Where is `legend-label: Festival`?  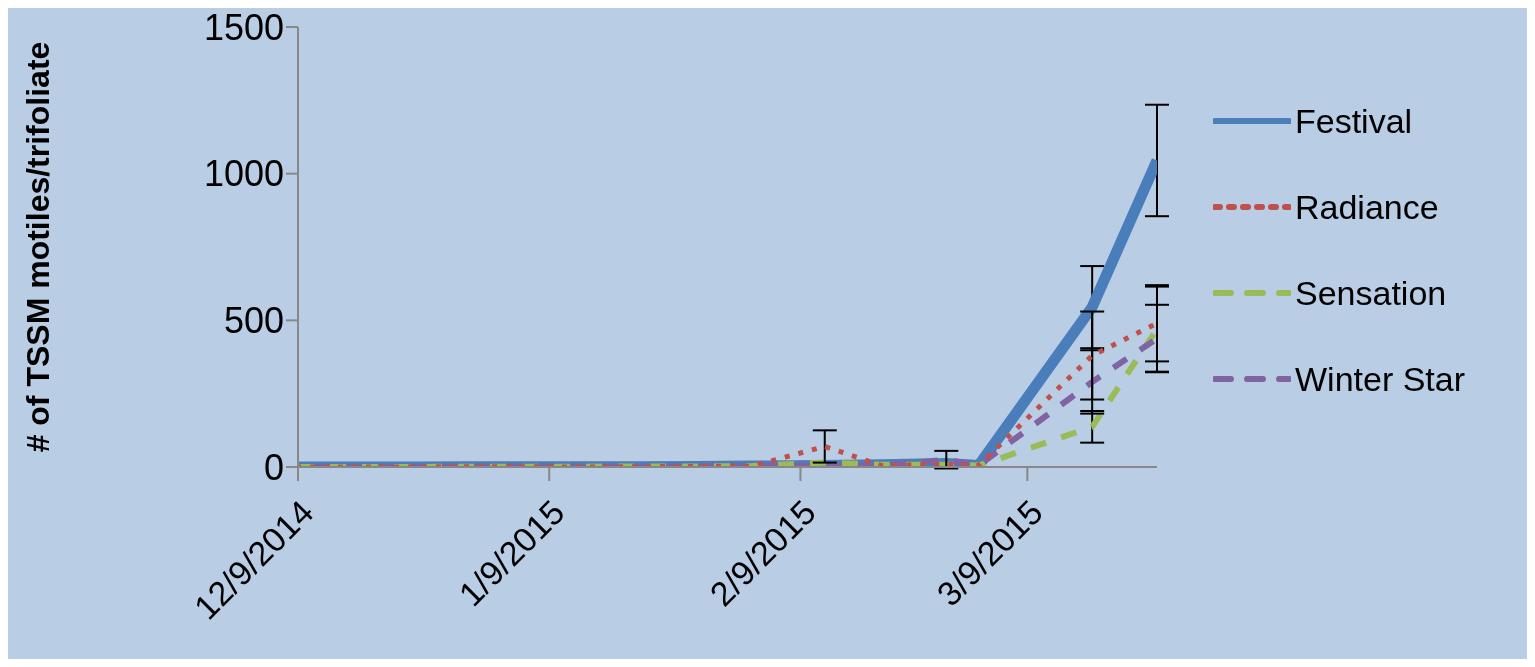
legend-label: Festival is located at coordinates (1354, 121).